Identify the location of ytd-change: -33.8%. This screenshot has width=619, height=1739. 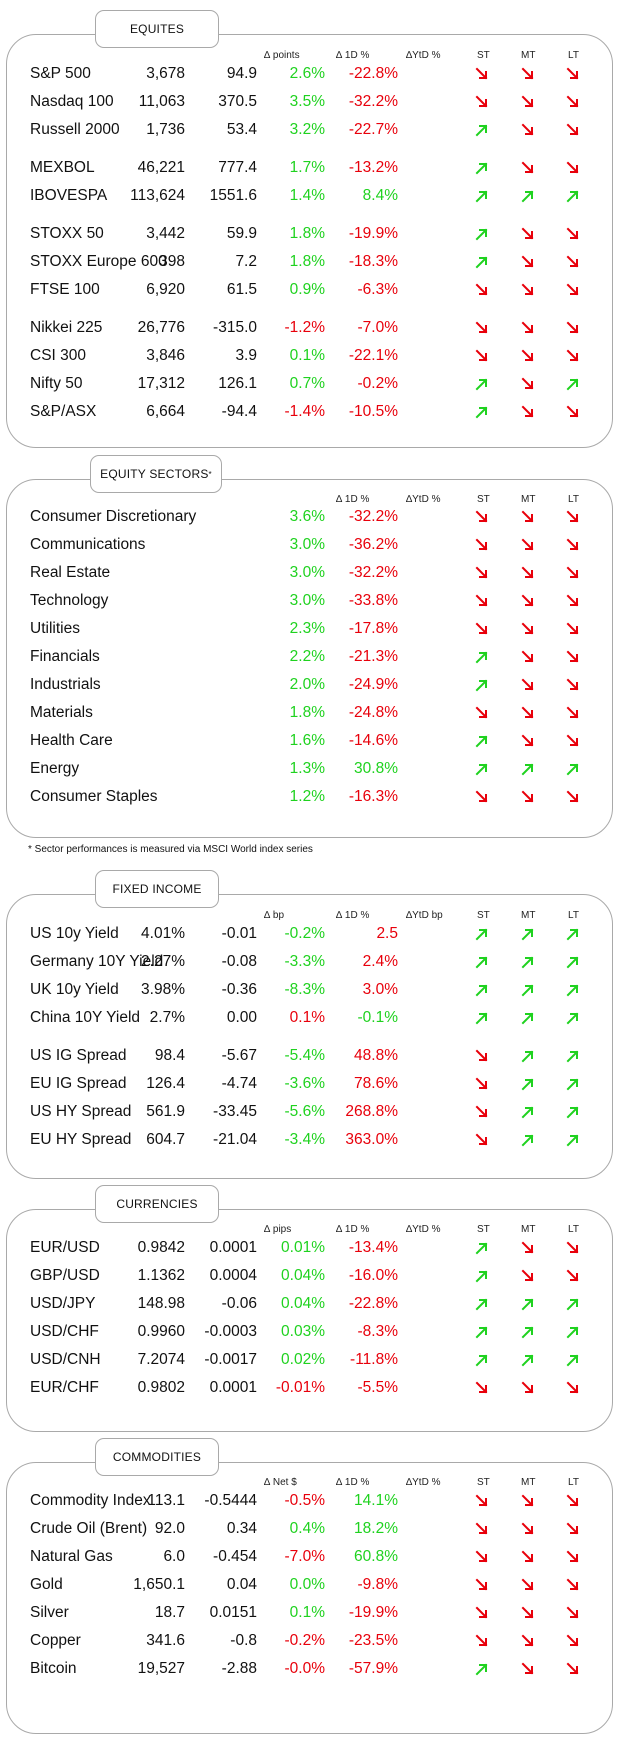
(373, 600).